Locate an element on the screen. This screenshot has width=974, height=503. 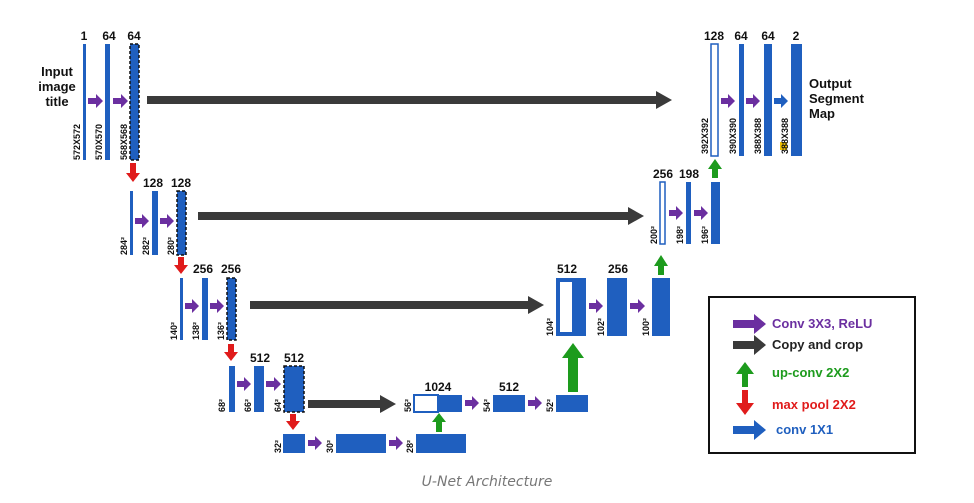
input-label-line2: image is located at coordinates (57, 86).